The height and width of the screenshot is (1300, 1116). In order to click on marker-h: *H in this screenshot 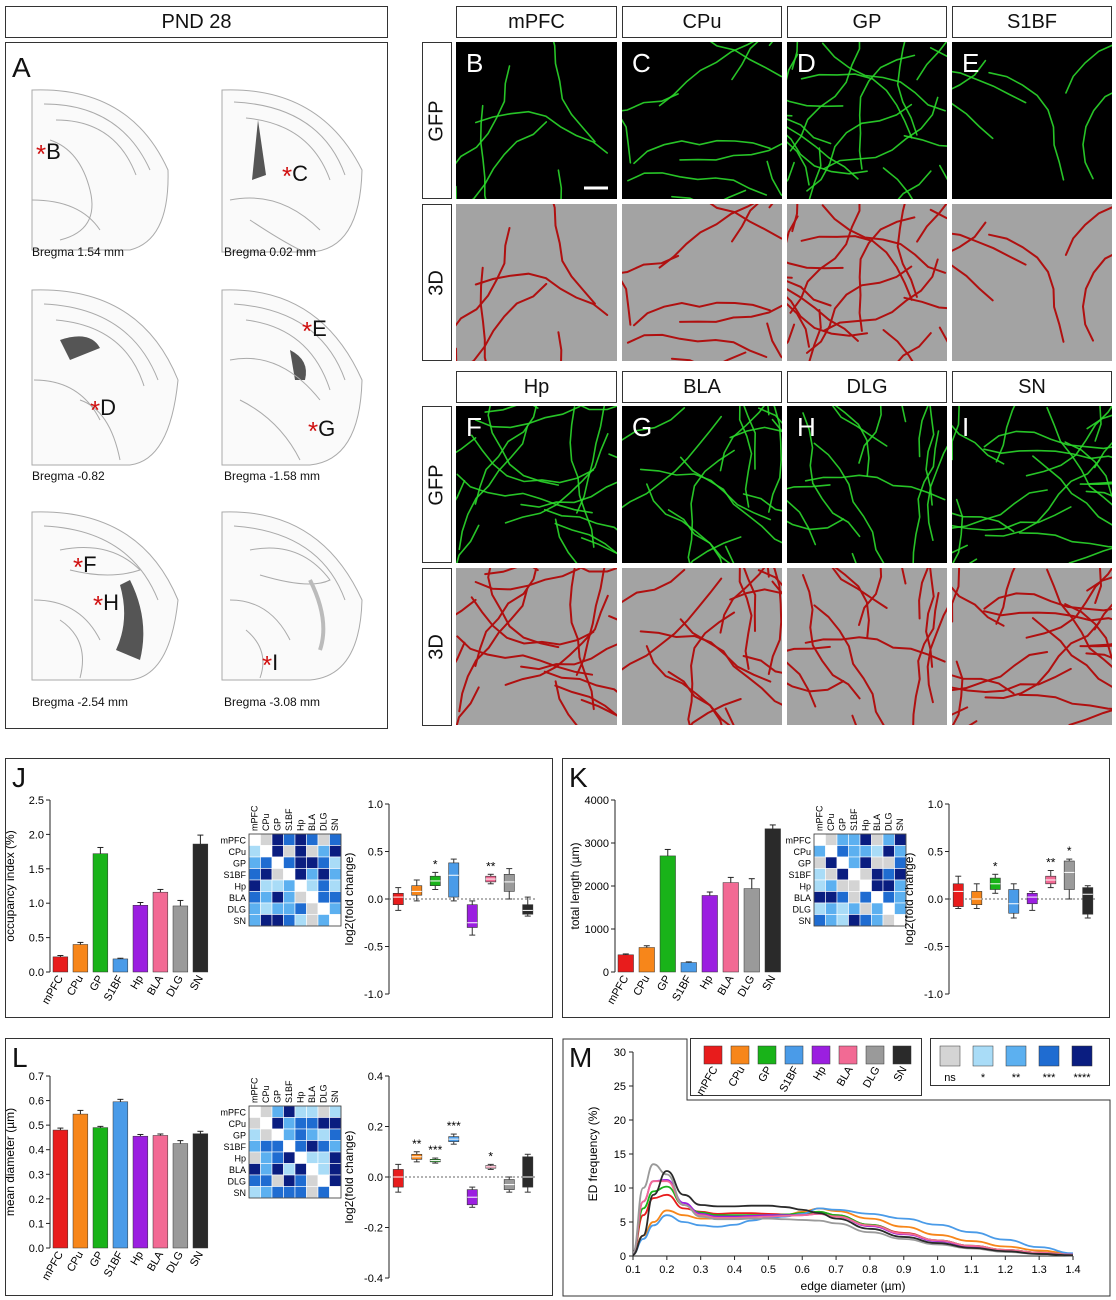, I will do `click(106, 605)`.